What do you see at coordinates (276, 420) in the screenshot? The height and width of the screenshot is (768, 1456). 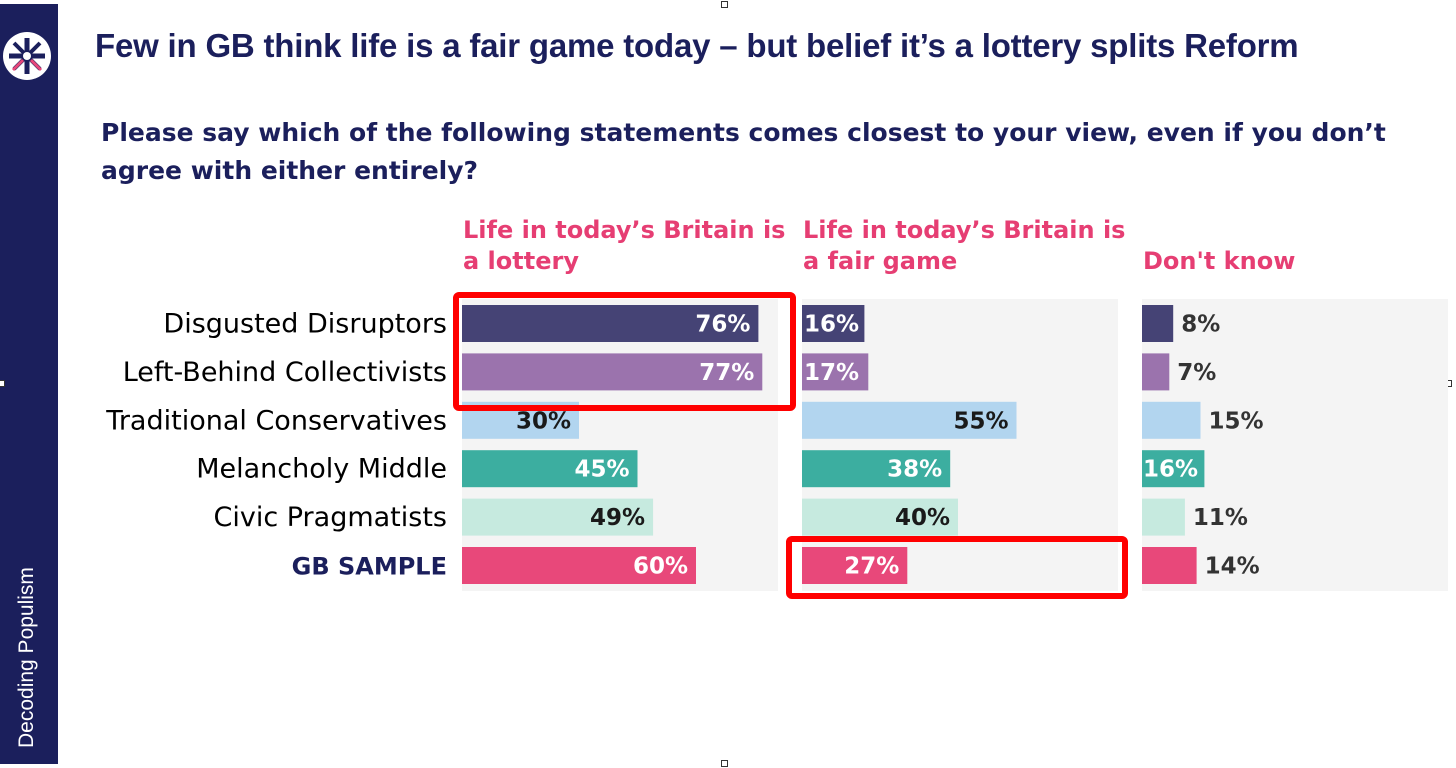 I see `row-label: Traditional Conservatives` at bounding box center [276, 420].